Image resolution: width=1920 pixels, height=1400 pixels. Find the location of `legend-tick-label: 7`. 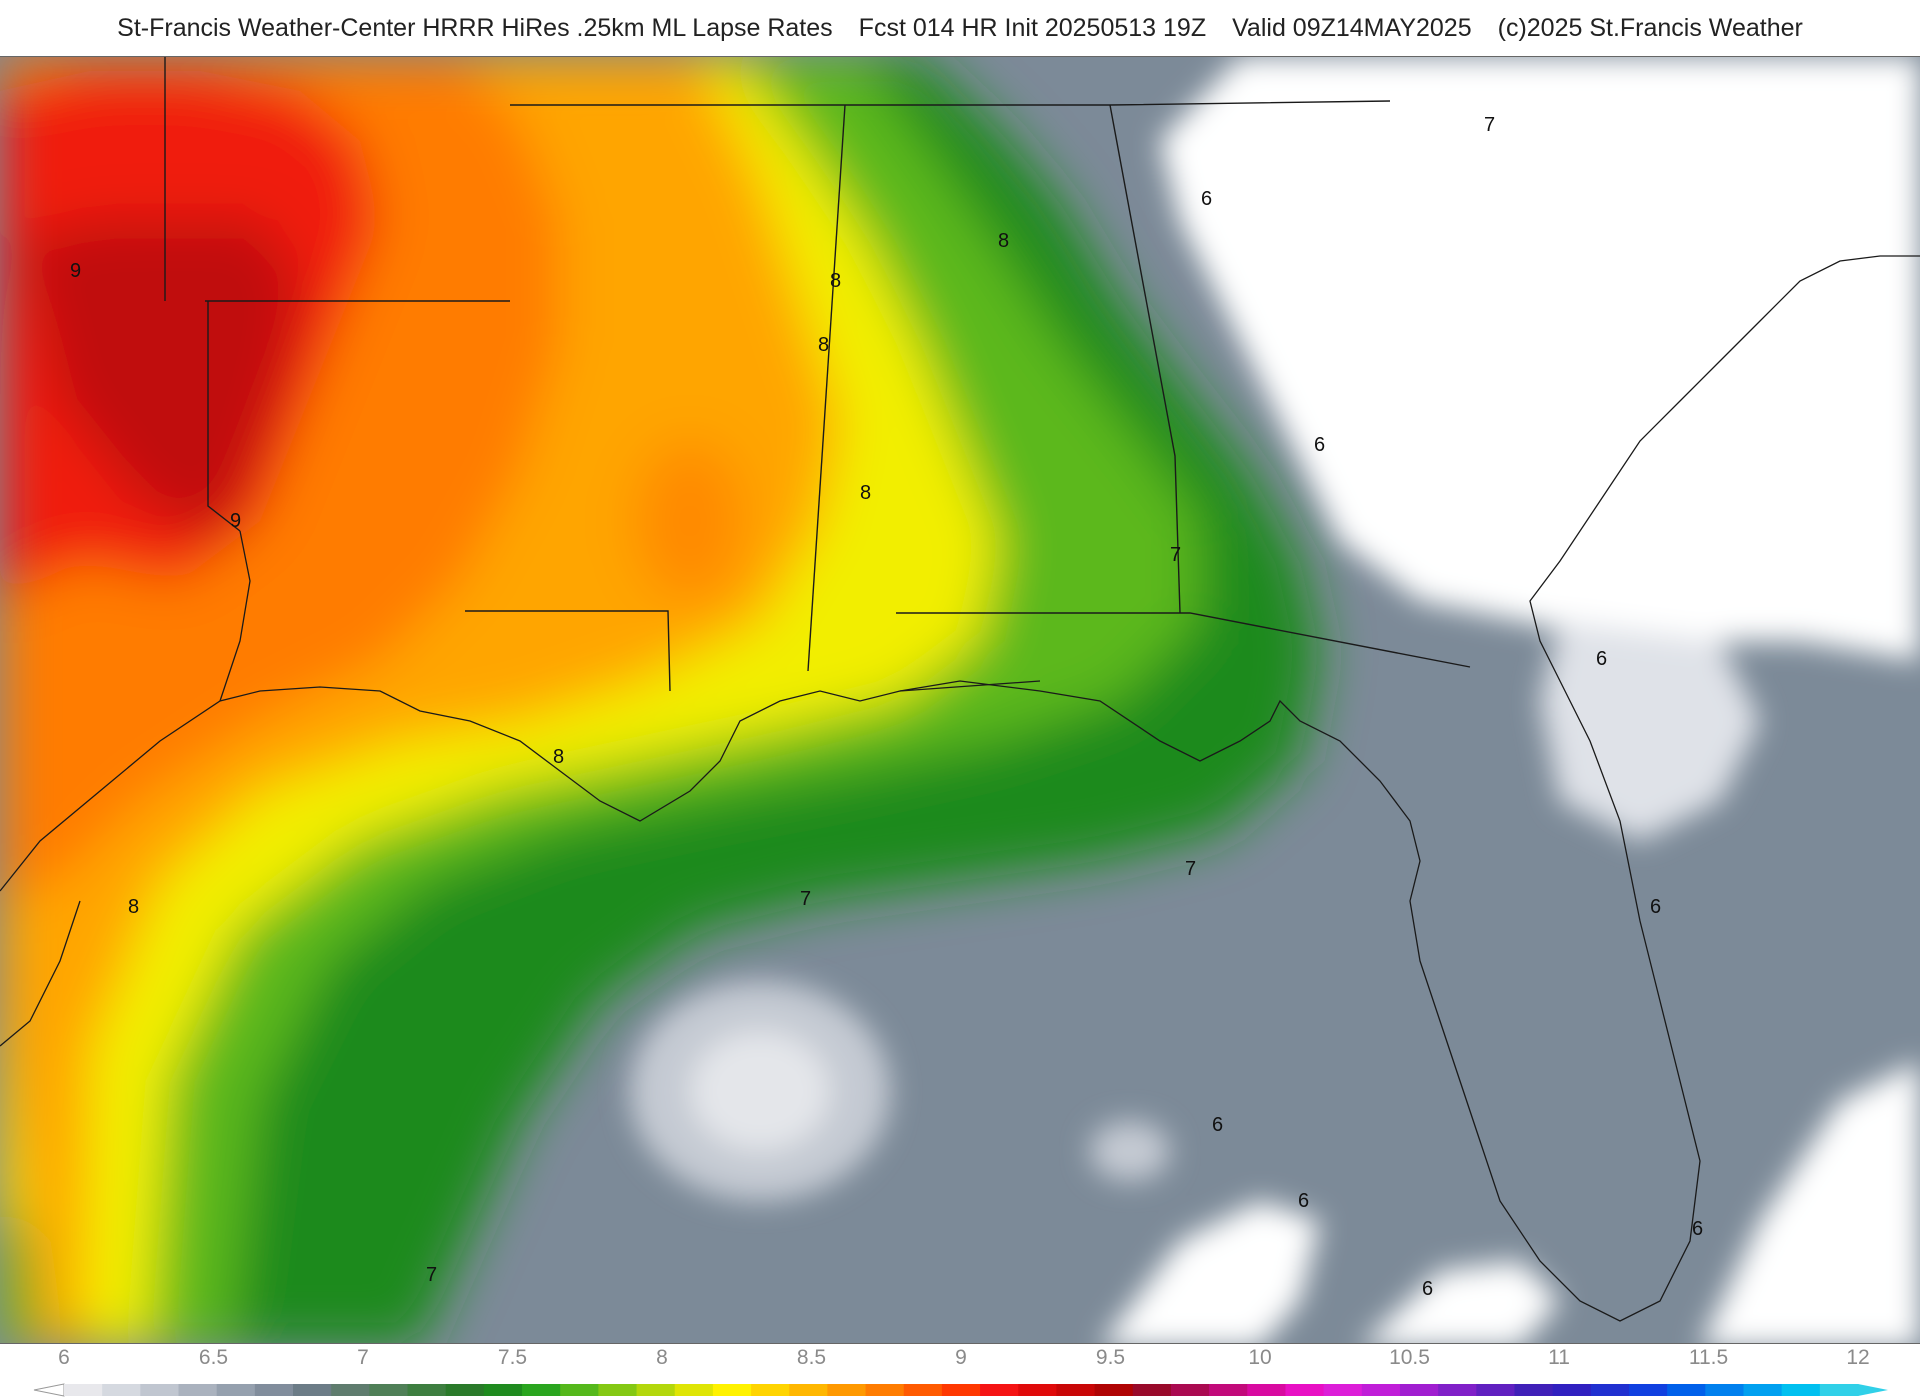

legend-tick-label: 7 is located at coordinates (363, 1357).